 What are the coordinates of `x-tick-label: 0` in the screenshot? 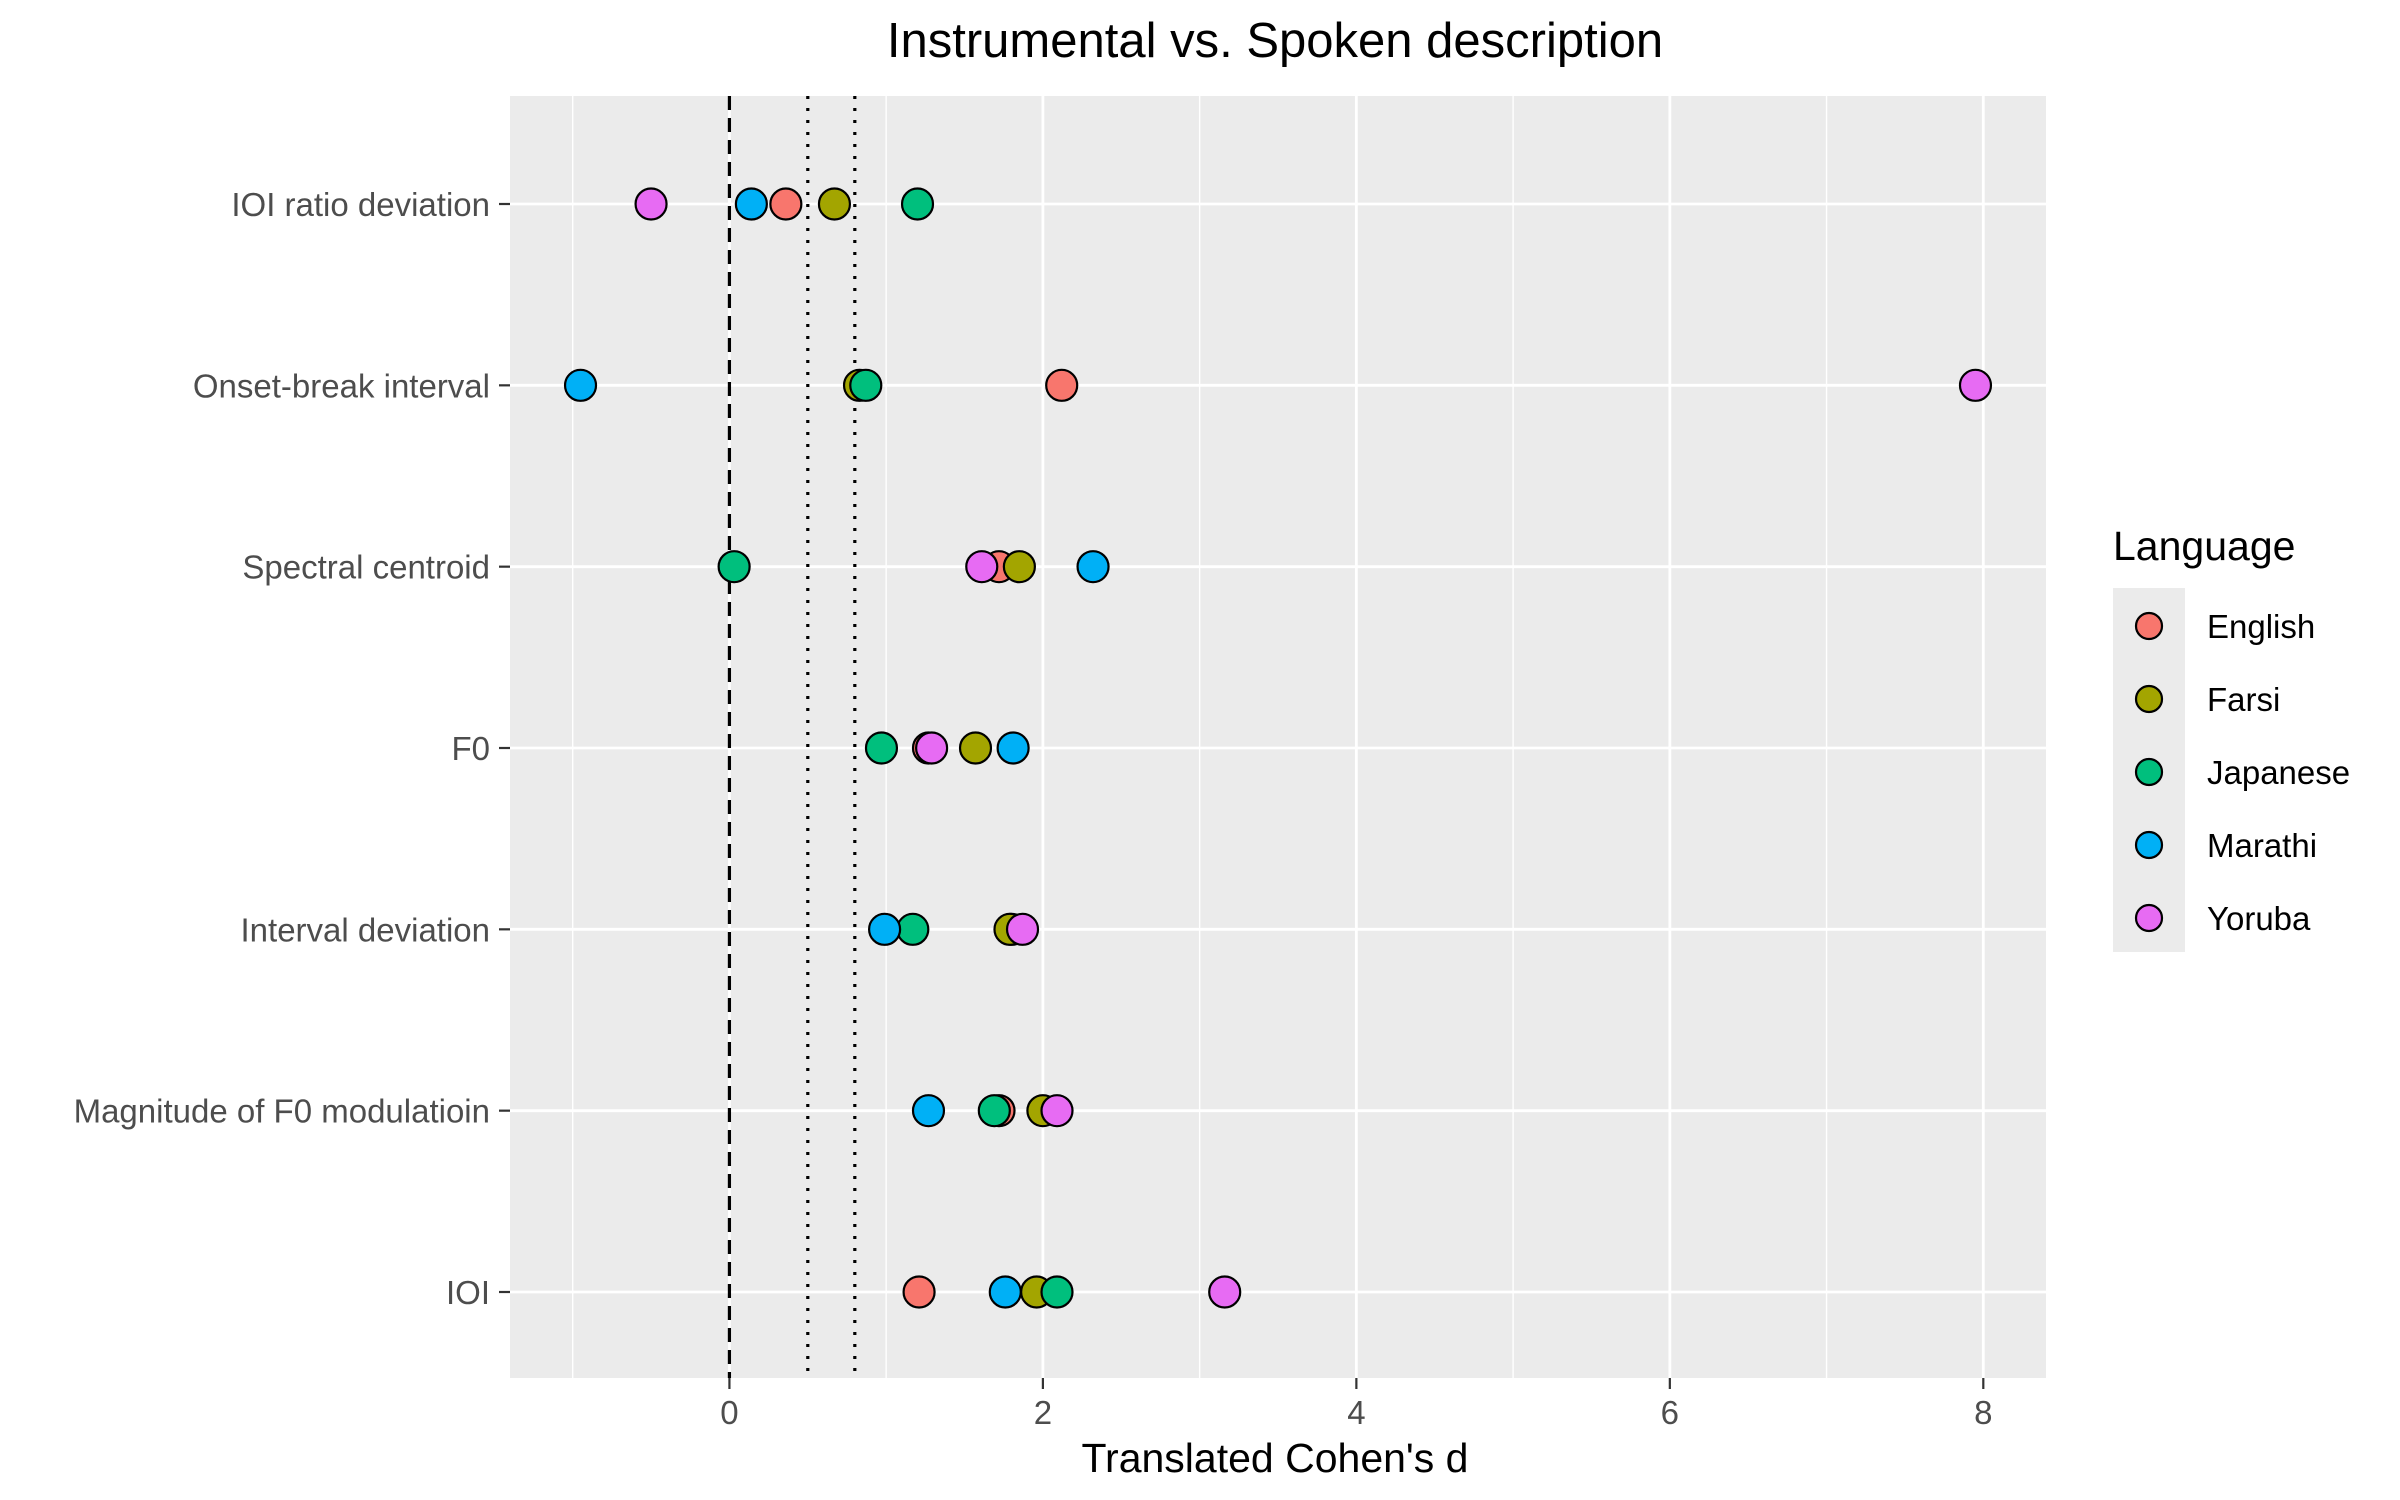 It's located at (729, 1412).